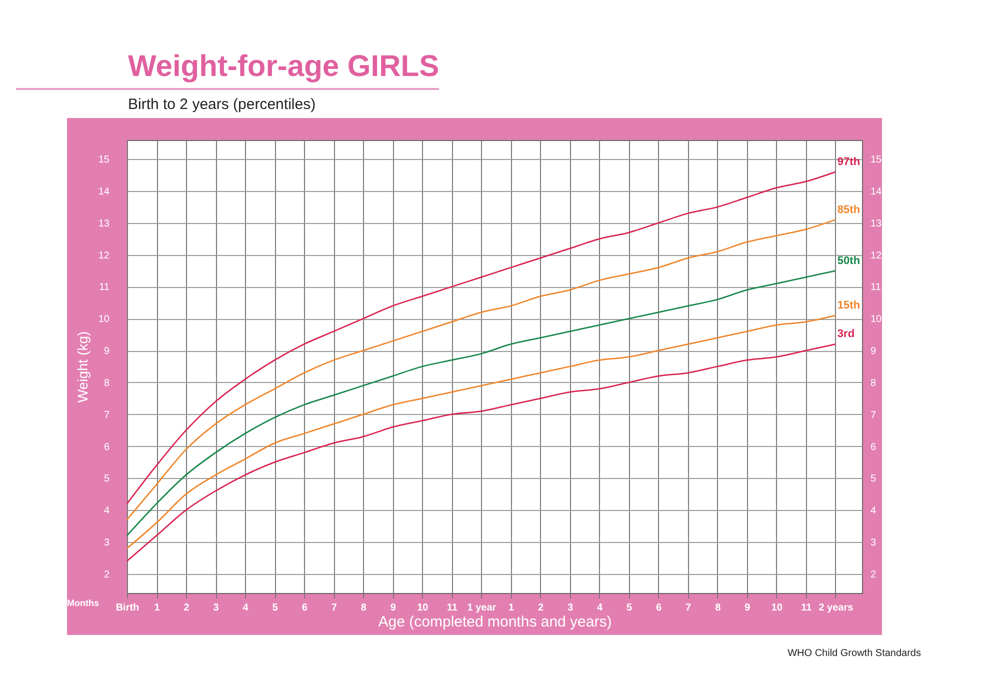 The height and width of the screenshot is (694, 987). What do you see at coordinates (104, 192) in the screenshot?
I see `y-tick-label: 14` at bounding box center [104, 192].